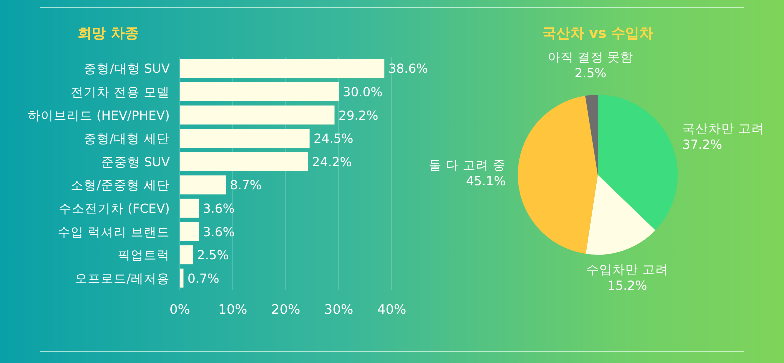 Image resolution: width=784 pixels, height=363 pixels. What do you see at coordinates (334, 138) in the screenshot?
I see `data-label: 24.5%` at bounding box center [334, 138].